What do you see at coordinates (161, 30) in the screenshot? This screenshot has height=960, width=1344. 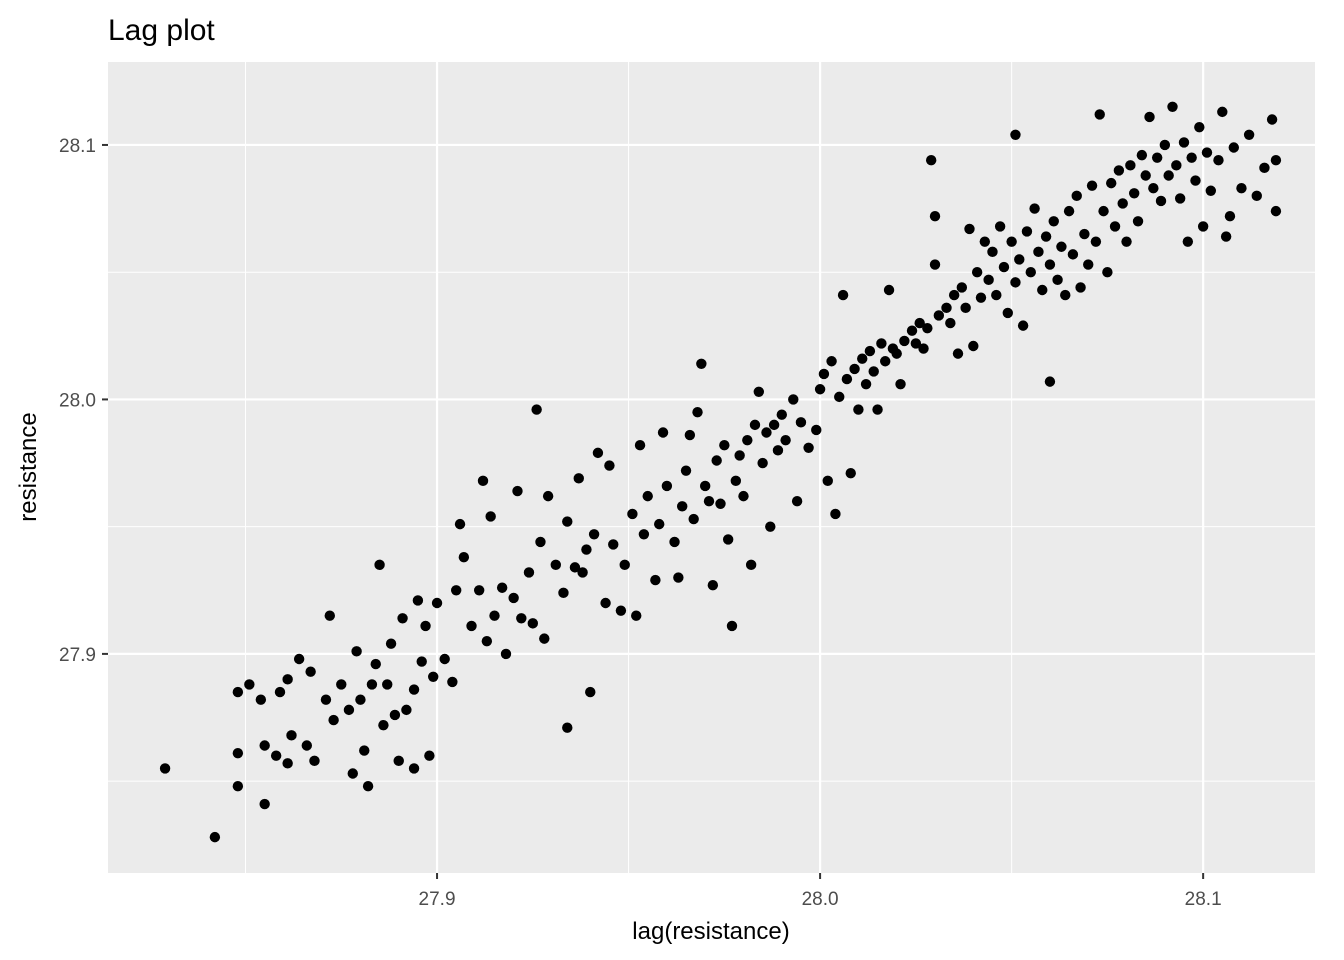 I see `chart-title: Lag plot` at bounding box center [161, 30].